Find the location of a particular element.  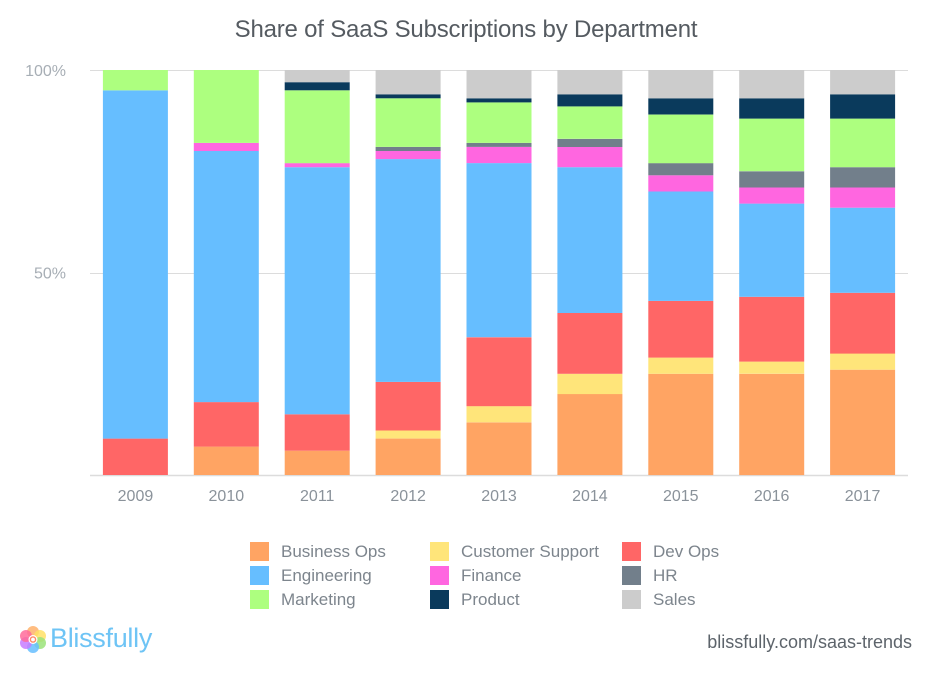

legend-label: Marketing is located at coordinates (318, 599).